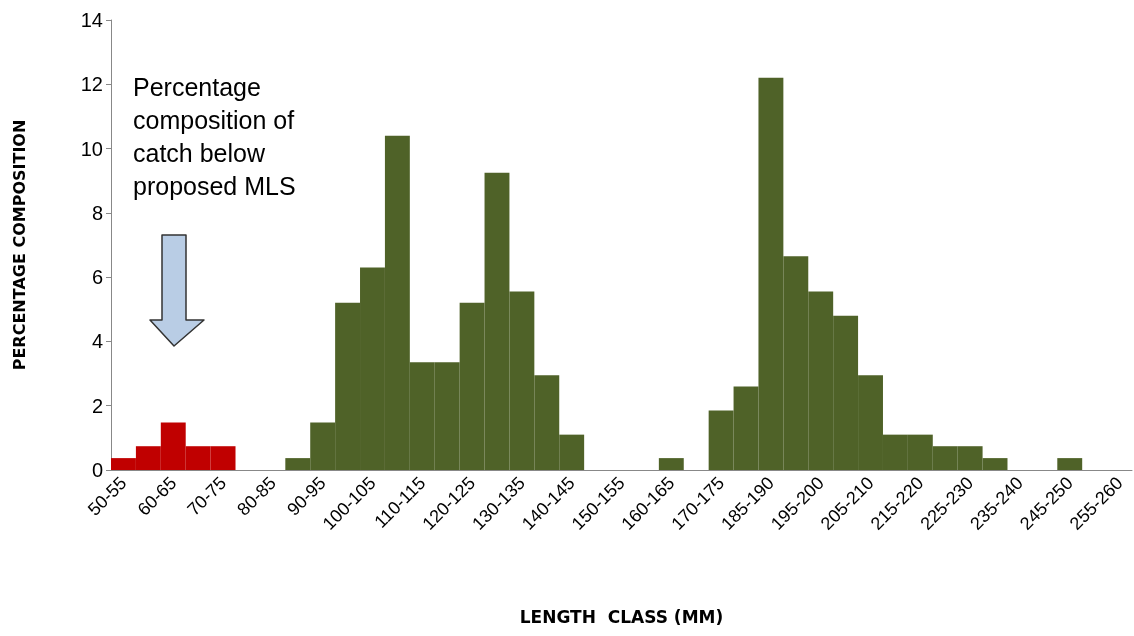 The width and height of the screenshot is (1134, 636). Describe the element at coordinates (97, 277) in the screenshot. I see `y-tick-label: 6` at that location.